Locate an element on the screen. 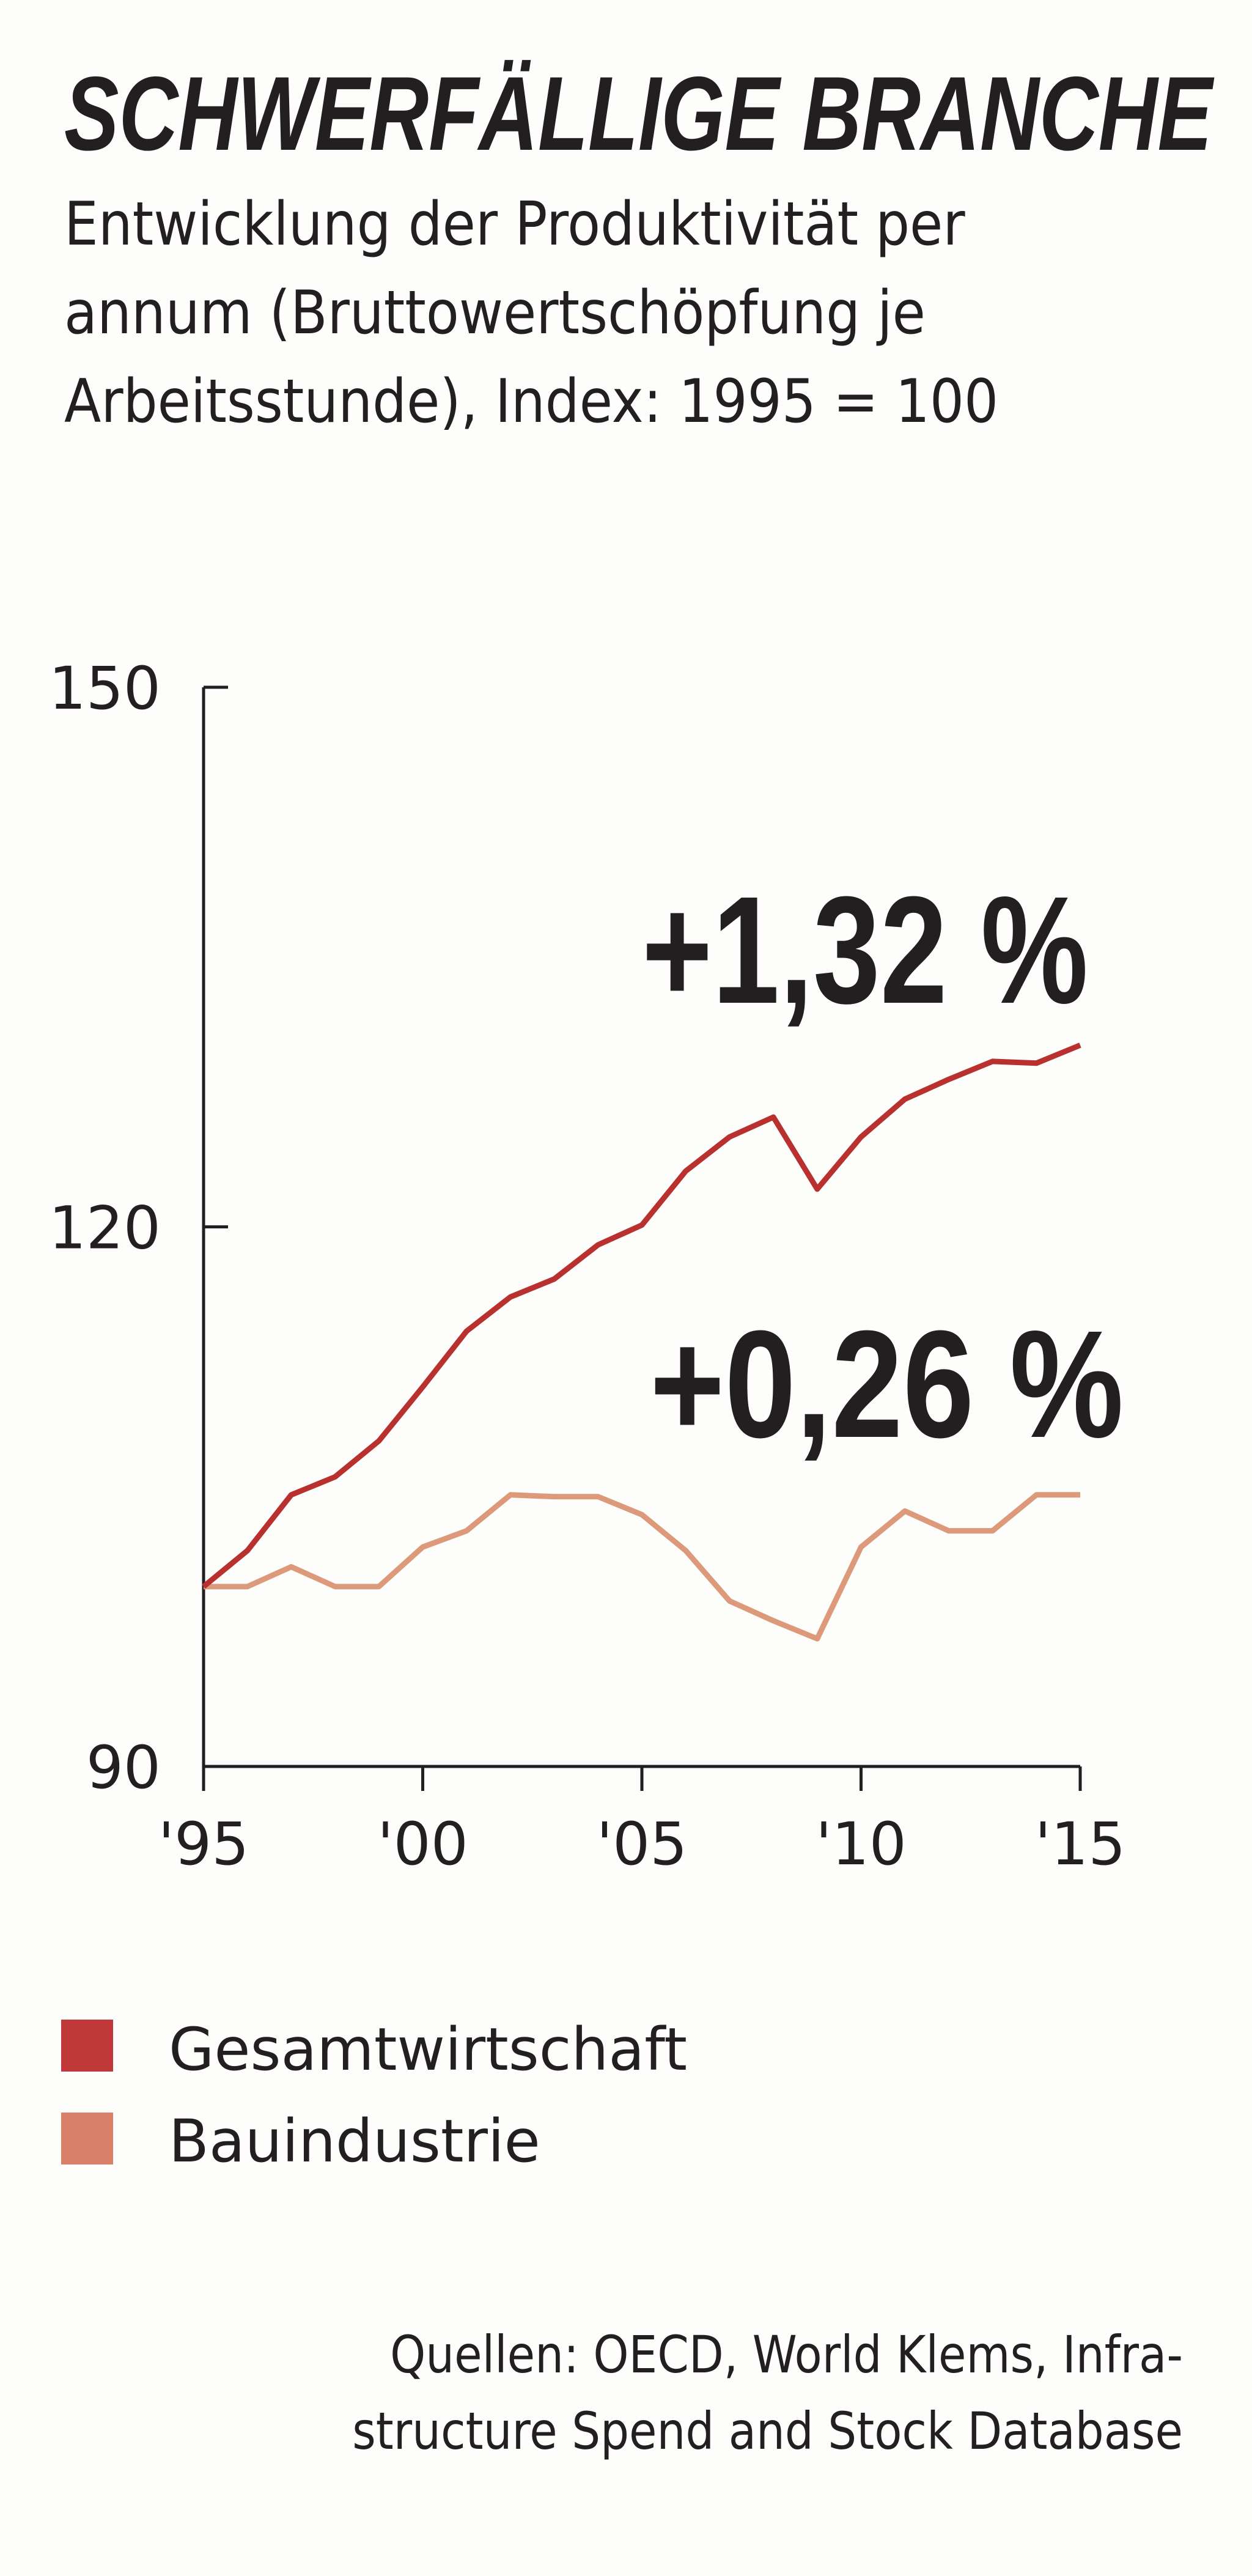 The width and height of the screenshot is (1252, 2576). series-line-gesamtwirtschaft is located at coordinates (641, 1316).